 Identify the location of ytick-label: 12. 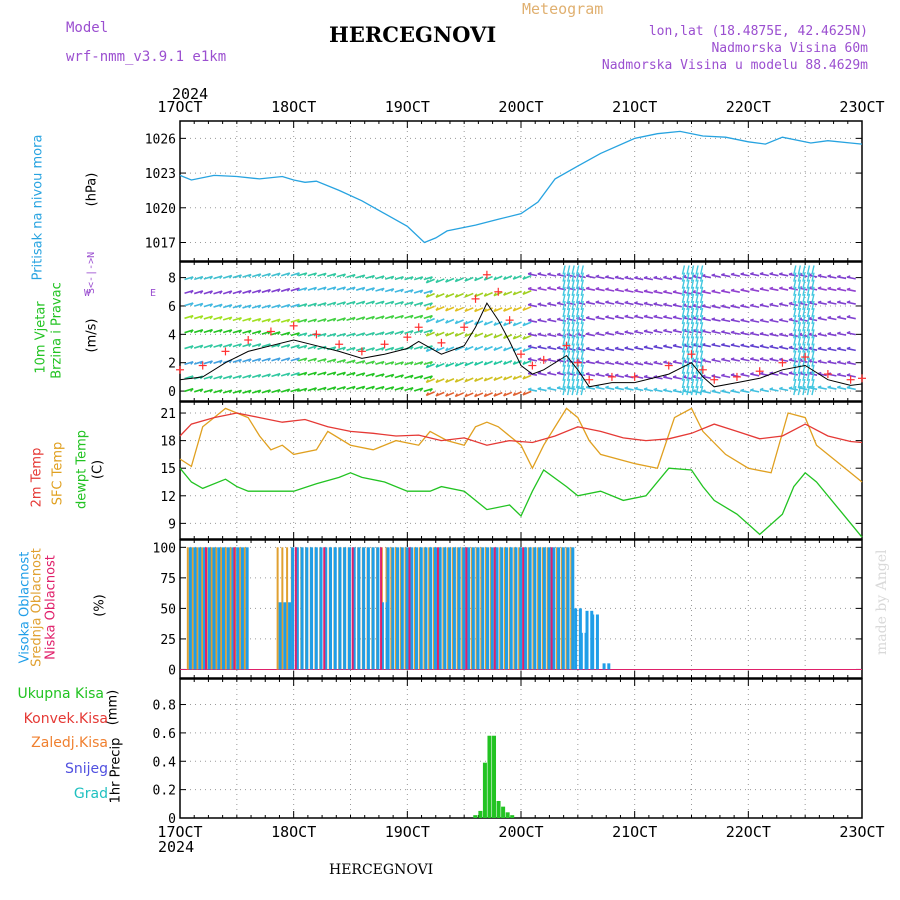
(168, 497).